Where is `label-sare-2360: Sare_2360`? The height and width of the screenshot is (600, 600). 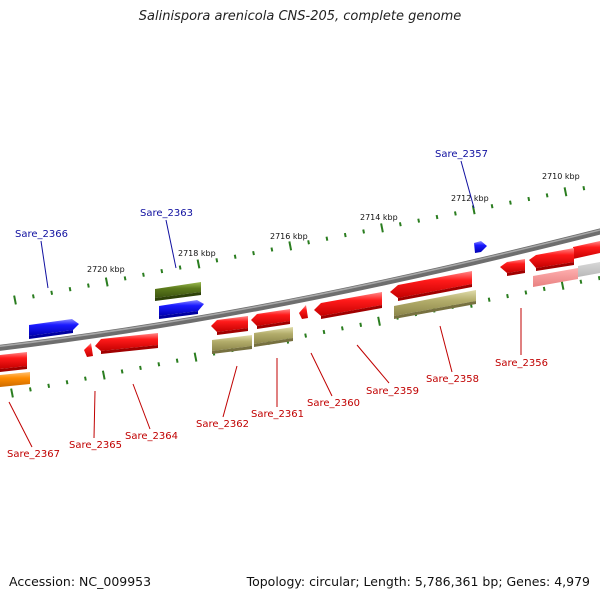 label-sare-2360: Sare_2360 is located at coordinates (333, 403).